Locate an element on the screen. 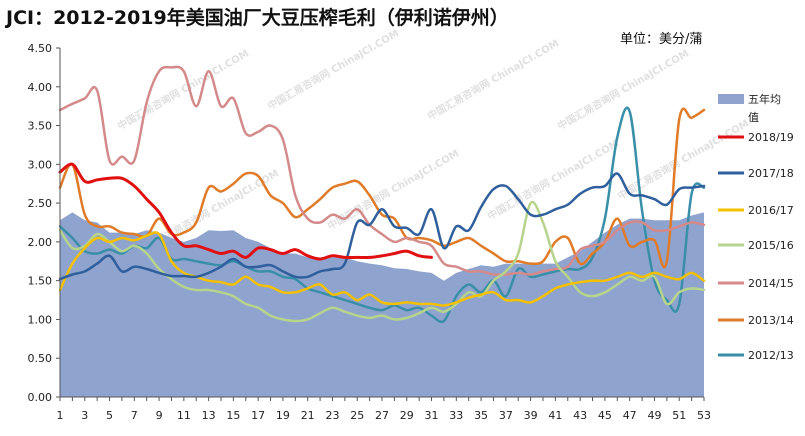 The image size is (805, 436). legend-label: 2012/13 is located at coordinates (771, 355).